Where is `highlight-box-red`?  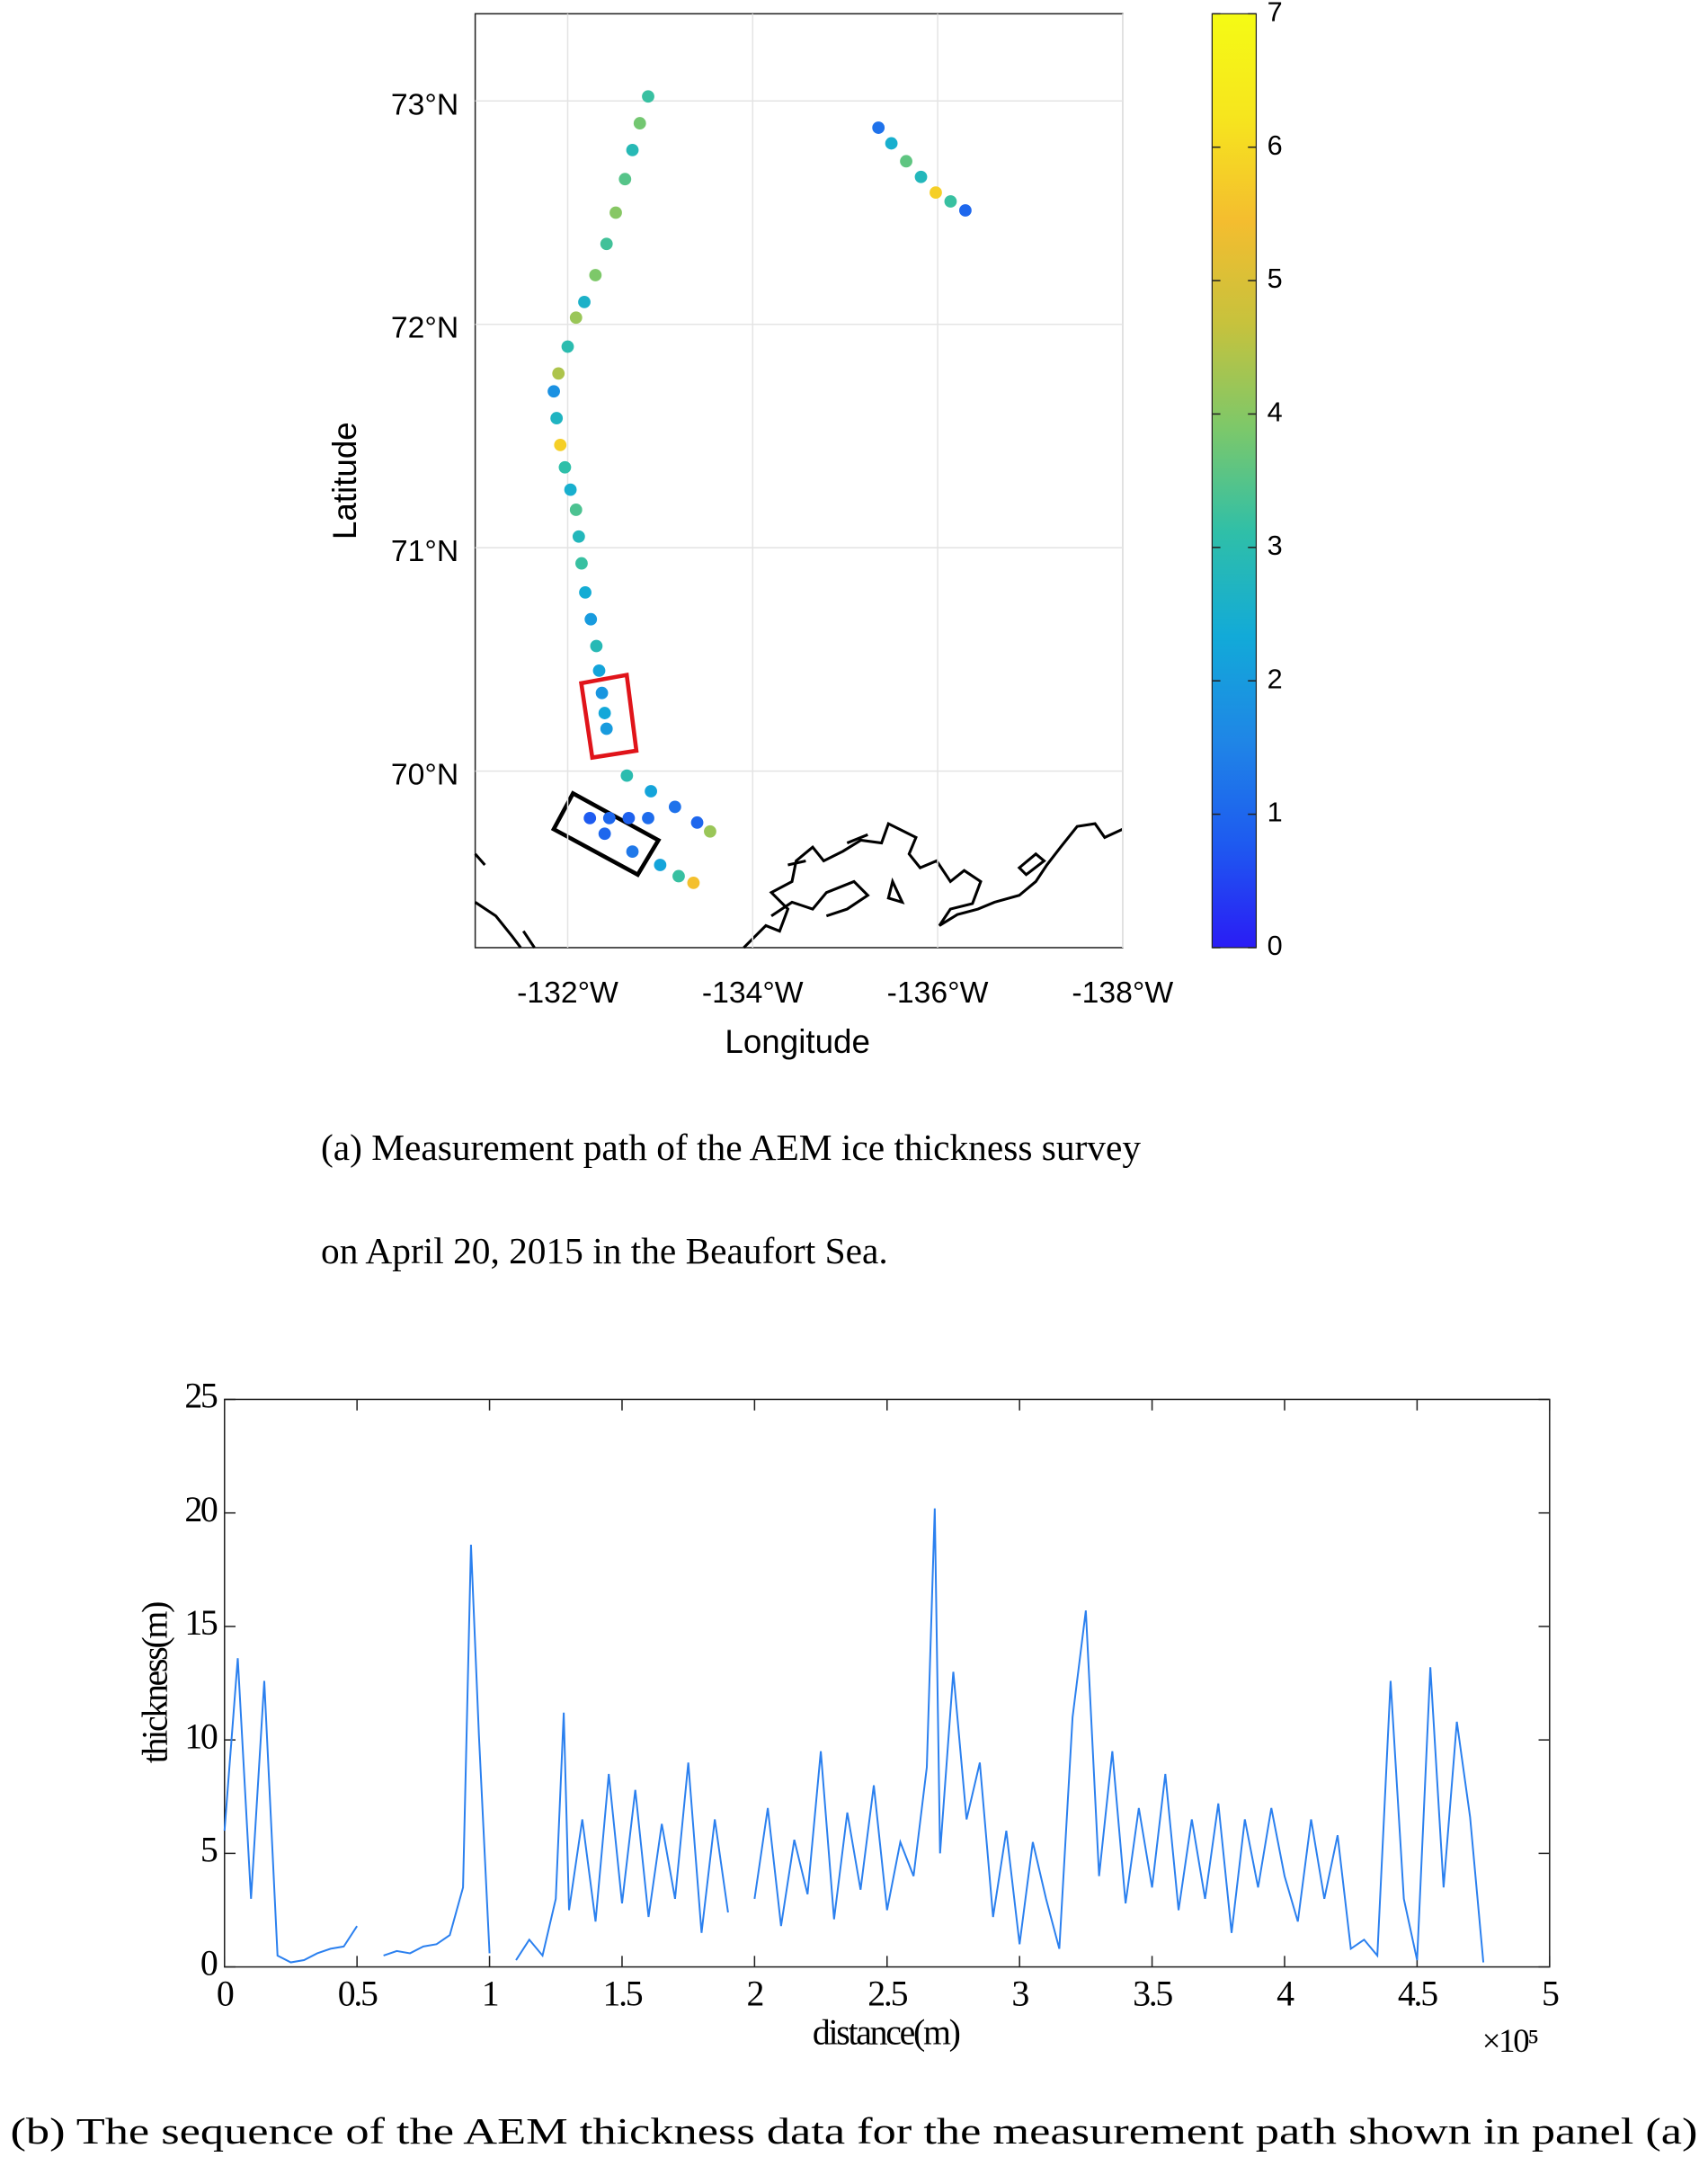 highlight-box-red is located at coordinates (609, 717).